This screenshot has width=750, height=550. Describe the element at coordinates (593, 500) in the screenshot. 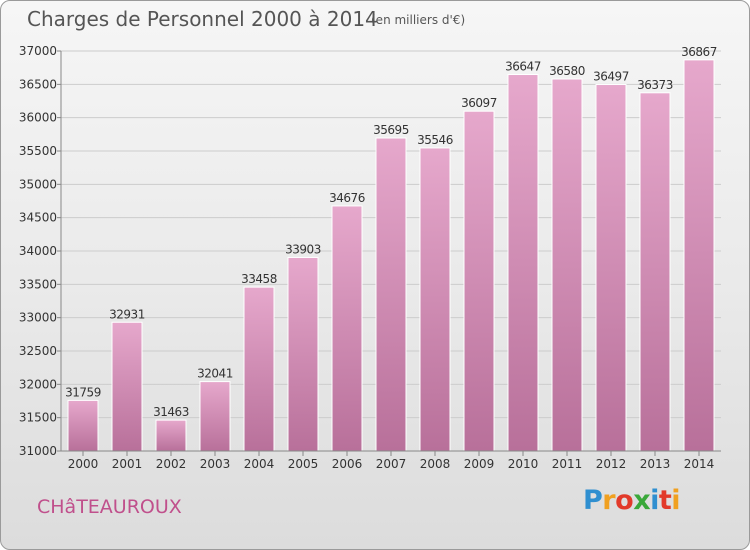

I see `logo-letter: P` at that location.